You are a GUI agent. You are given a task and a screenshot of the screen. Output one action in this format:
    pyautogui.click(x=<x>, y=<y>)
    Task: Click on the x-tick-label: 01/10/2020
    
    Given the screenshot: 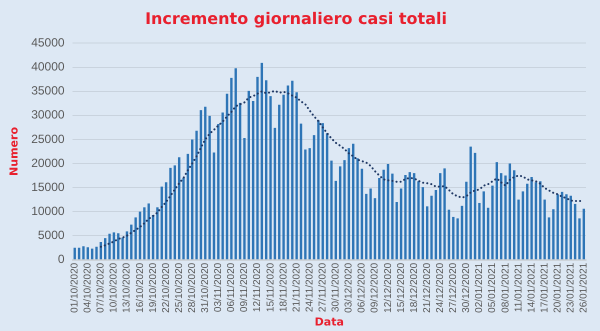 What is the action you would take?
    pyautogui.click(x=74, y=287)
    